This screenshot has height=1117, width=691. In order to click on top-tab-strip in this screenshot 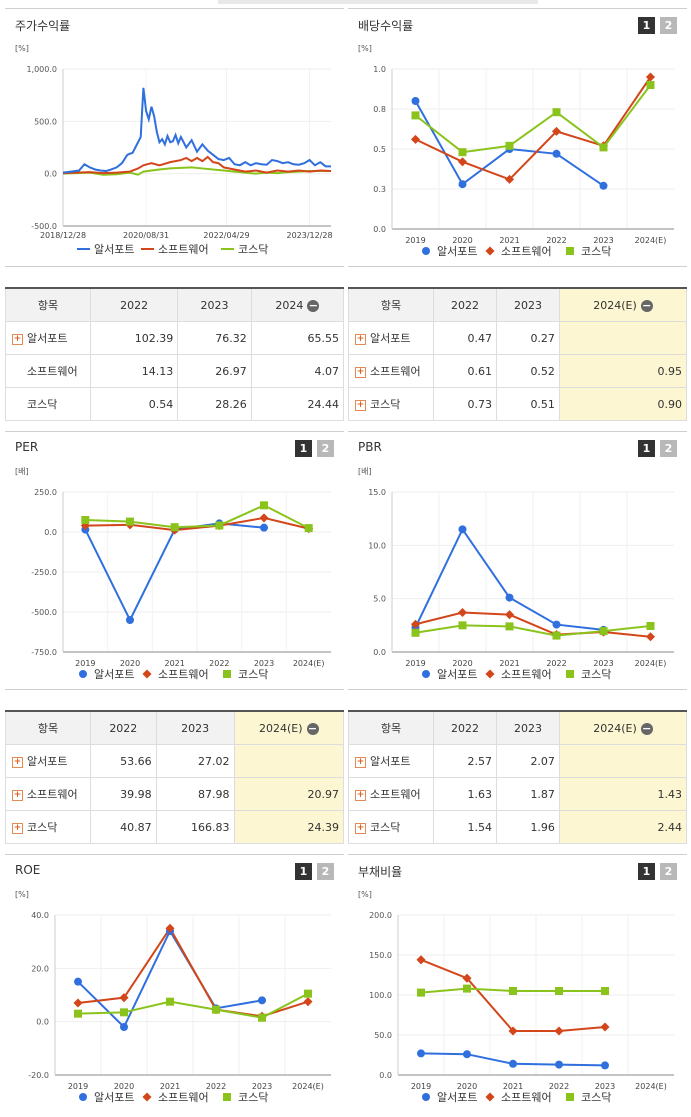, I will do `click(378, 2)`.